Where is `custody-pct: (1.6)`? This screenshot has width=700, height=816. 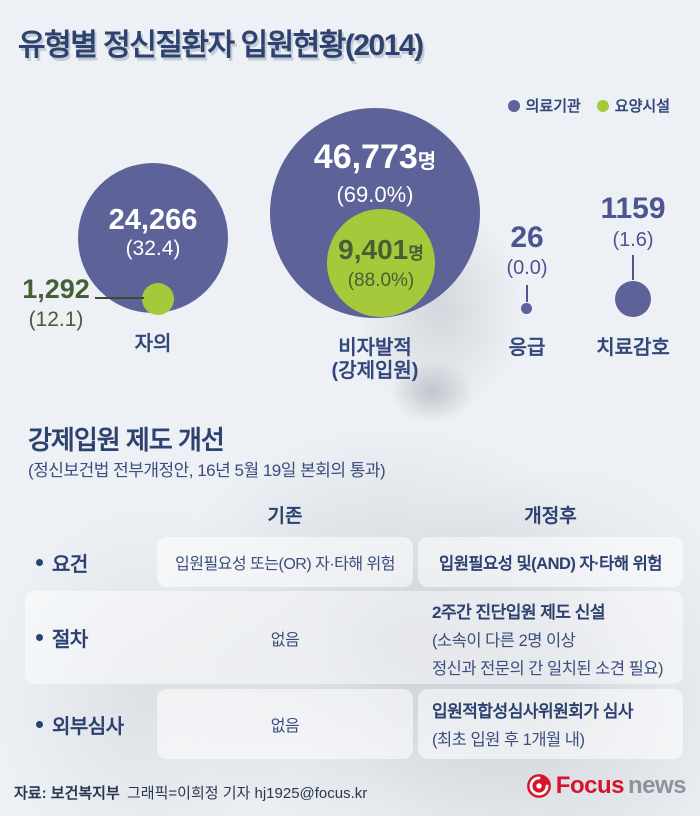 custody-pct: (1.6) is located at coordinates (633, 240).